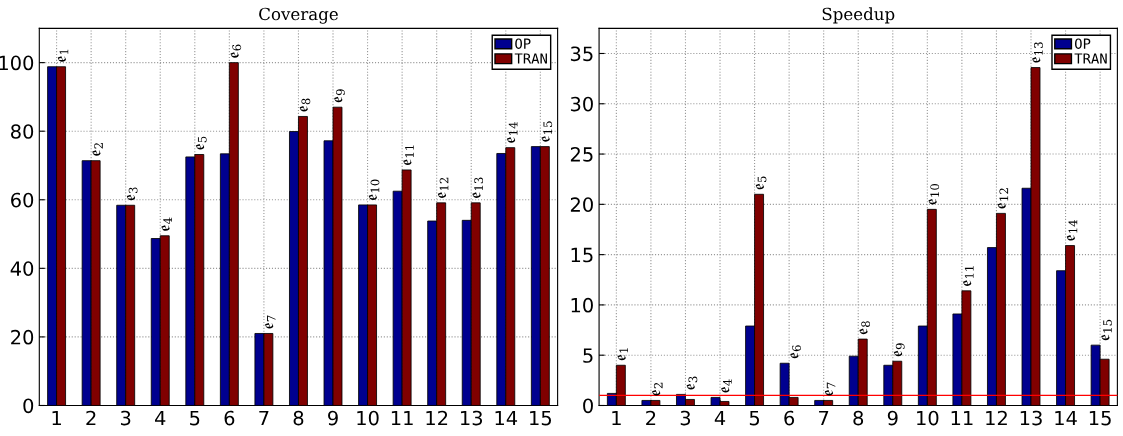 The image size is (1123, 436). What do you see at coordinates (581, 154) in the screenshot?
I see `y-tick-label: 25` at bounding box center [581, 154].